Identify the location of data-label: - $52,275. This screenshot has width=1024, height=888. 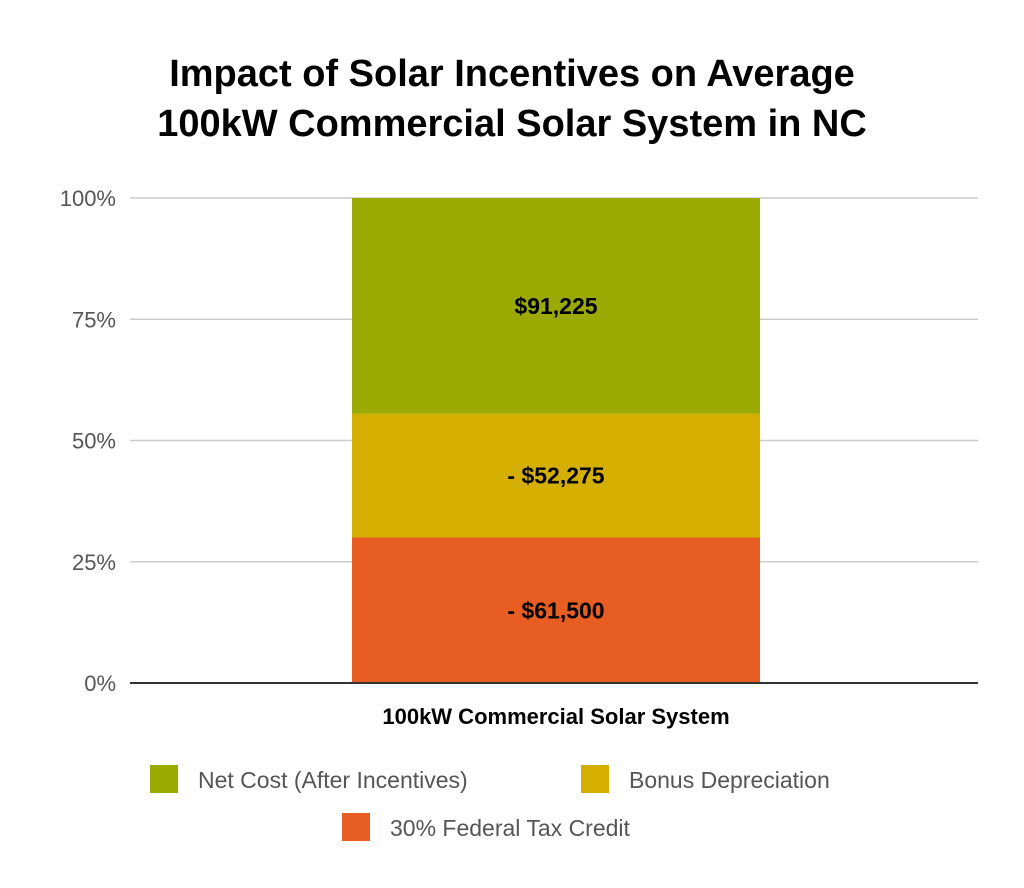
(555, 476).